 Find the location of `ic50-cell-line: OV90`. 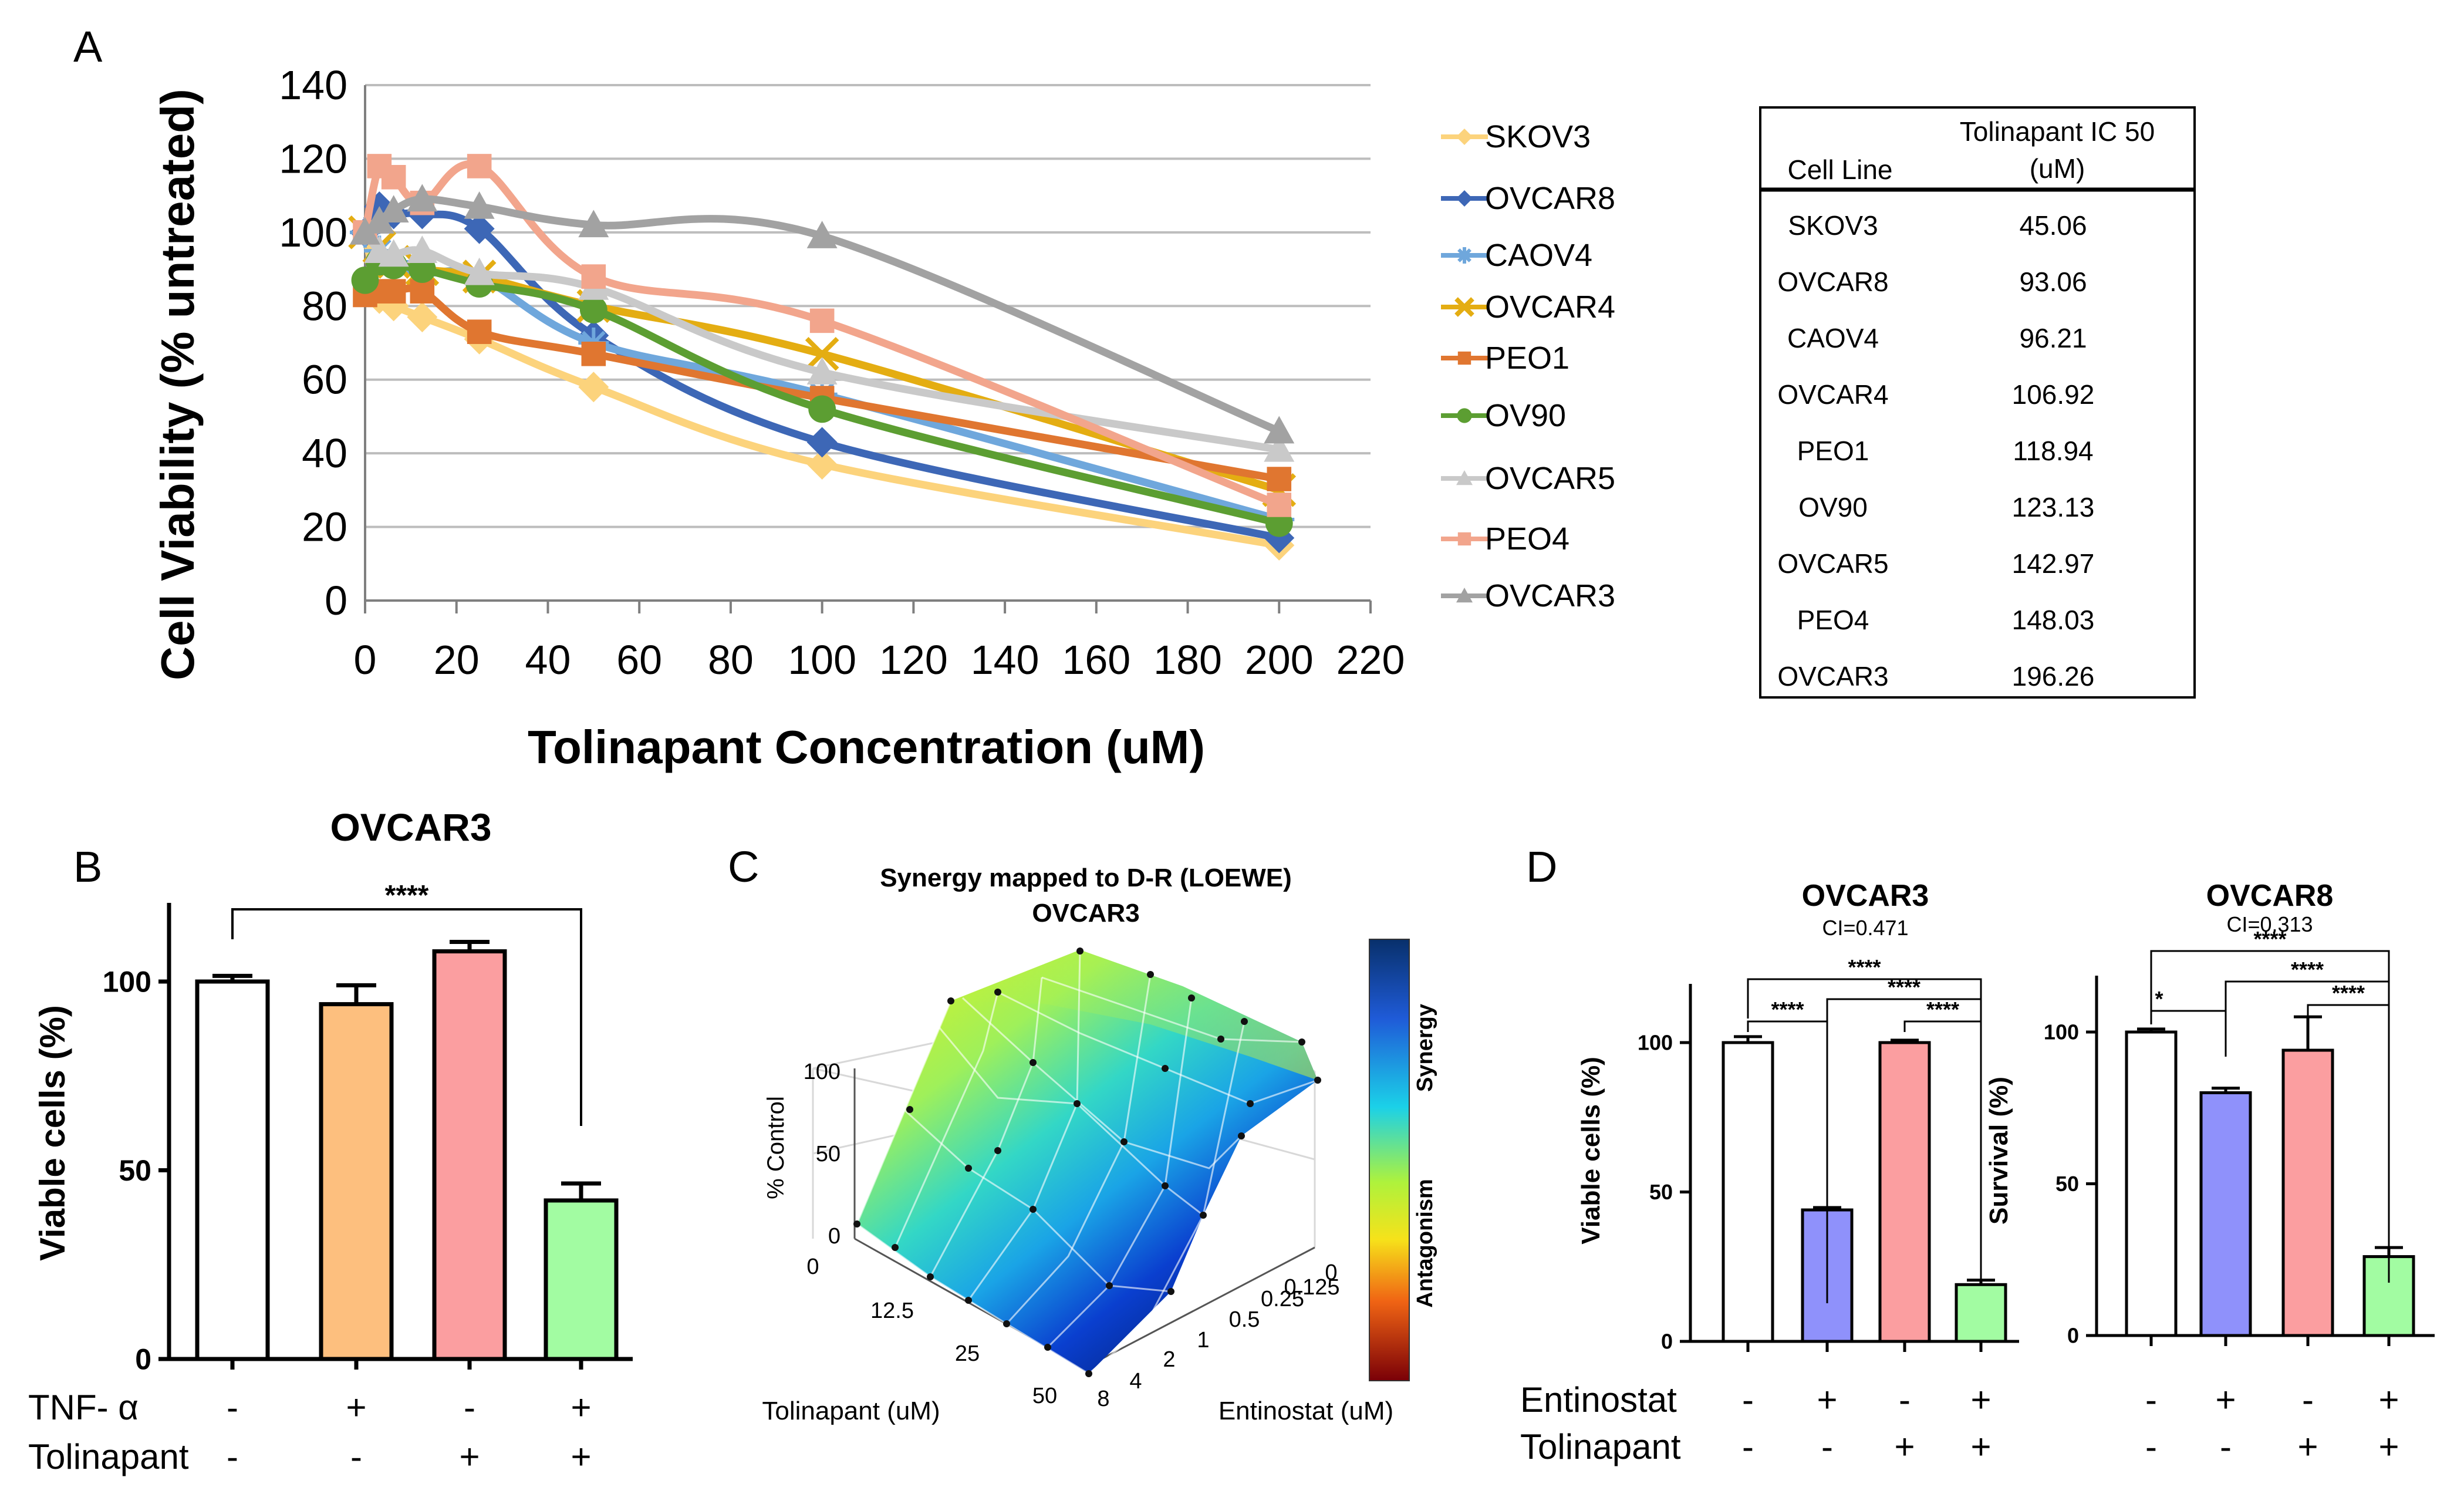

ic50-cell-line: OV90 is located at coordinates (1833, 507).